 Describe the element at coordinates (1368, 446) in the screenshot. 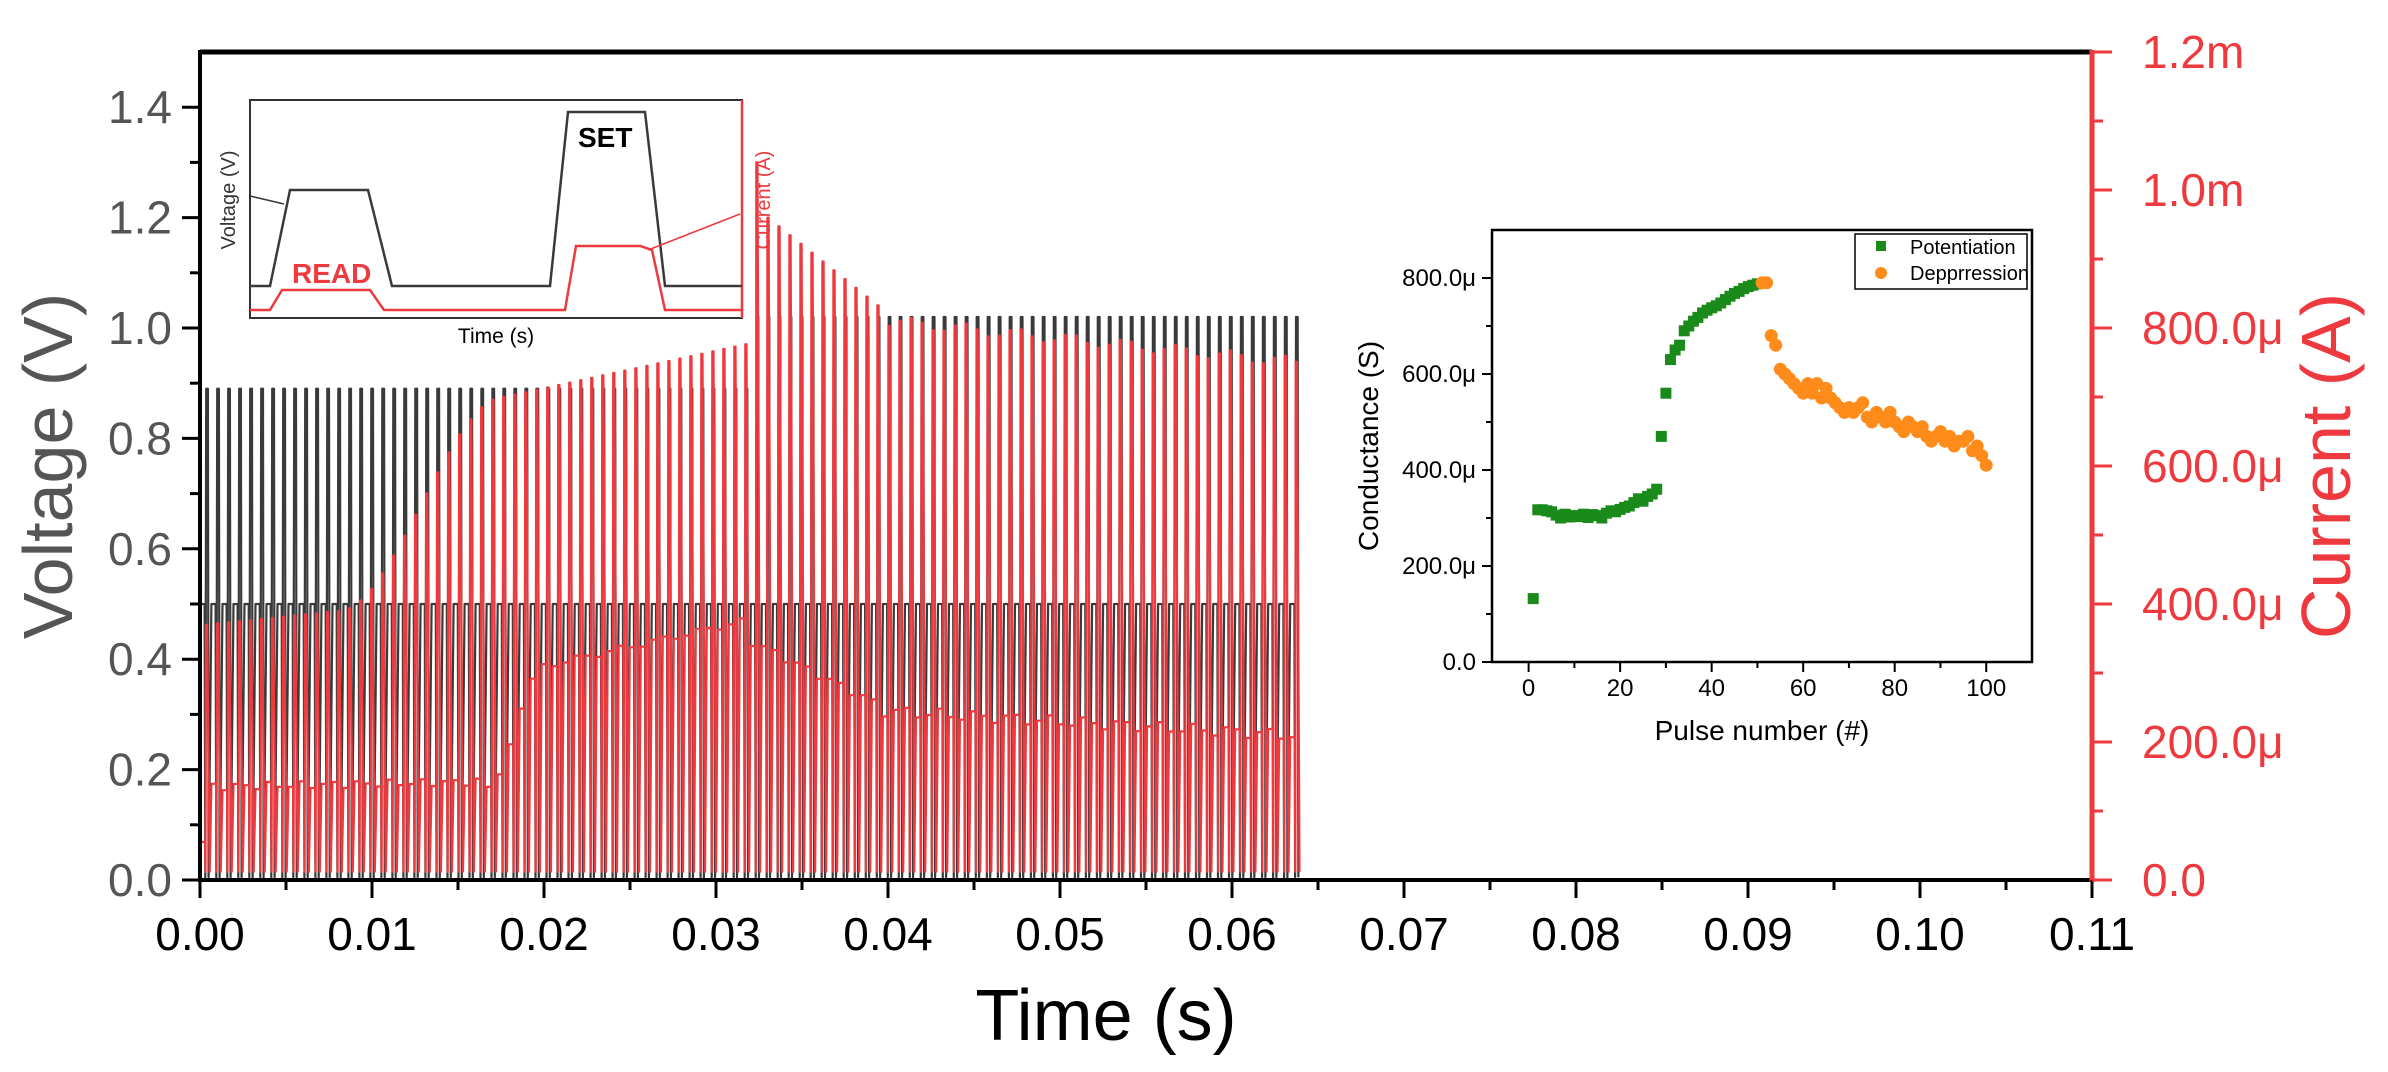

I see `scatter-y-axis-title: Conductance (S)` at that location.